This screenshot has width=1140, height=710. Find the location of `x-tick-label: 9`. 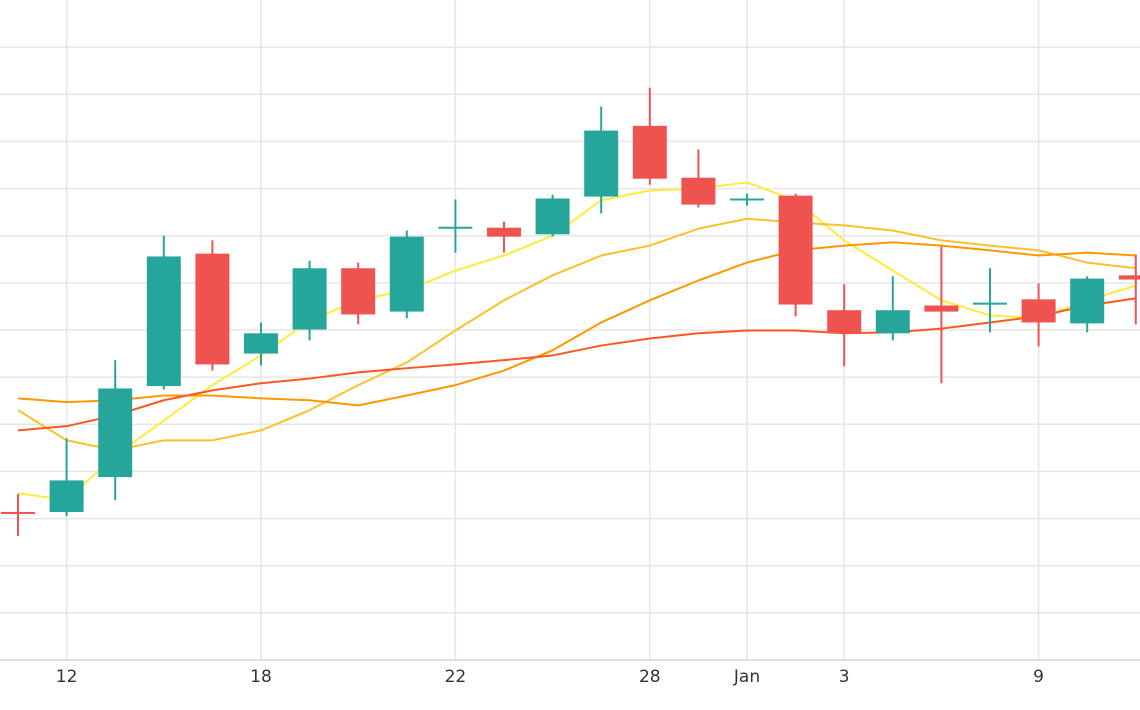

x-tick-label: 9 is located at coordinates (1038, 677).